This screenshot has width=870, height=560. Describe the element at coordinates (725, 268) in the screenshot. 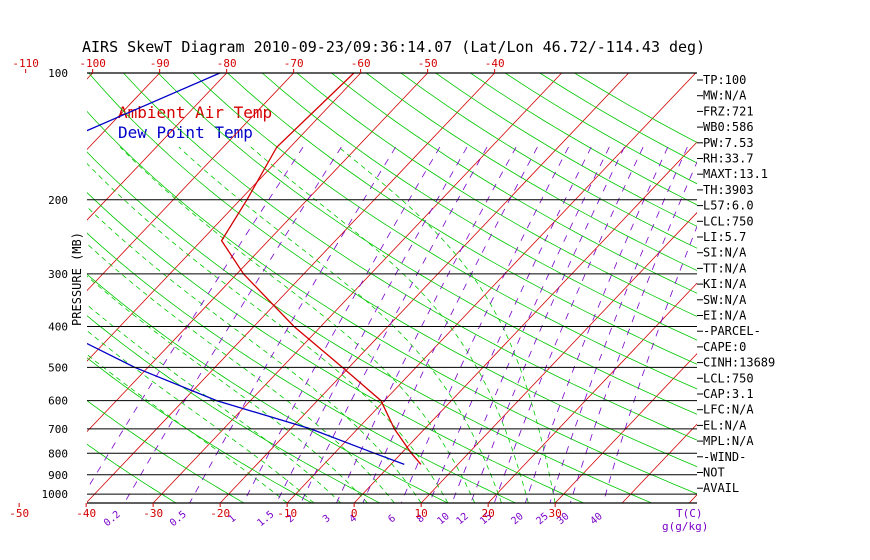

I see `stat-value: TT:N/A` at that location.